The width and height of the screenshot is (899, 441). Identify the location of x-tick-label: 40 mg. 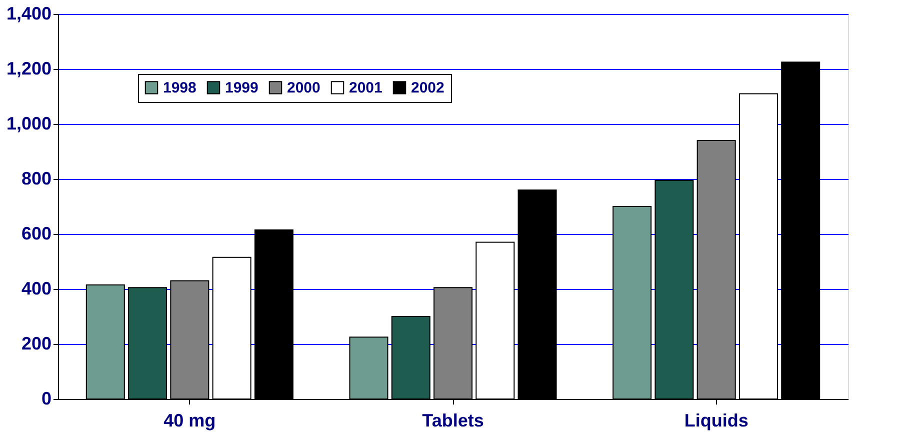
(190, 420).